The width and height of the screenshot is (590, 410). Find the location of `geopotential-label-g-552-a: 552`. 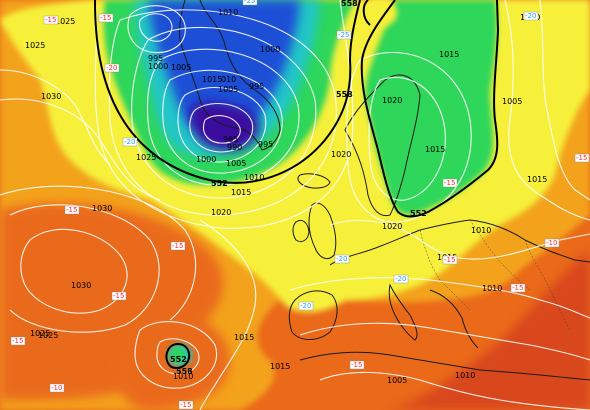

geopotential-label-g-552-a: 552 is located at coordinates (219, 183).